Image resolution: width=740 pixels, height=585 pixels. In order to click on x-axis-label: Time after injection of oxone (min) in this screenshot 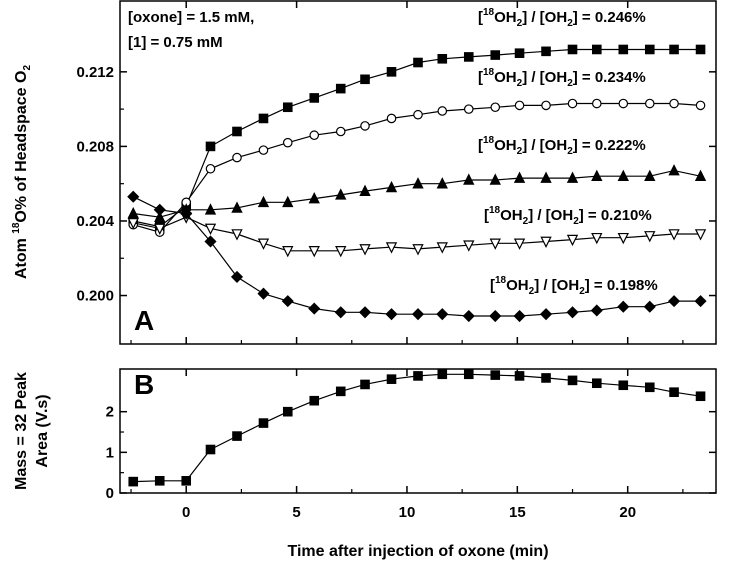, I will do `click(417, 551)`.